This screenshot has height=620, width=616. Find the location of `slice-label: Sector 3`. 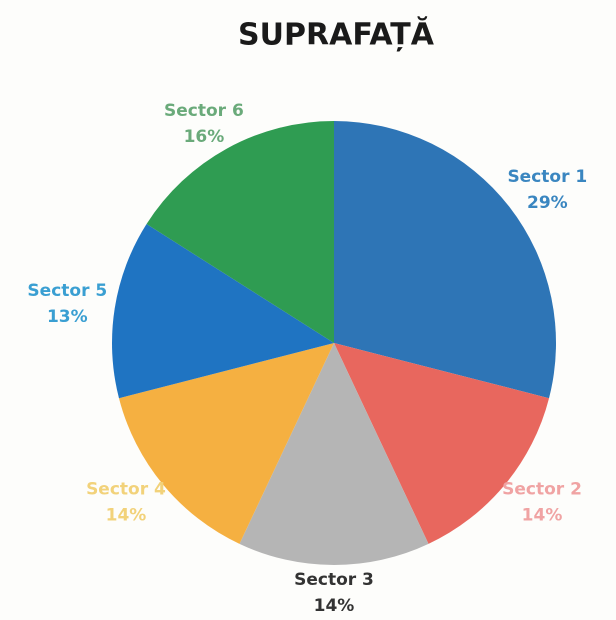

slice-label: Sector 3 is located at coordinates (334, 580).